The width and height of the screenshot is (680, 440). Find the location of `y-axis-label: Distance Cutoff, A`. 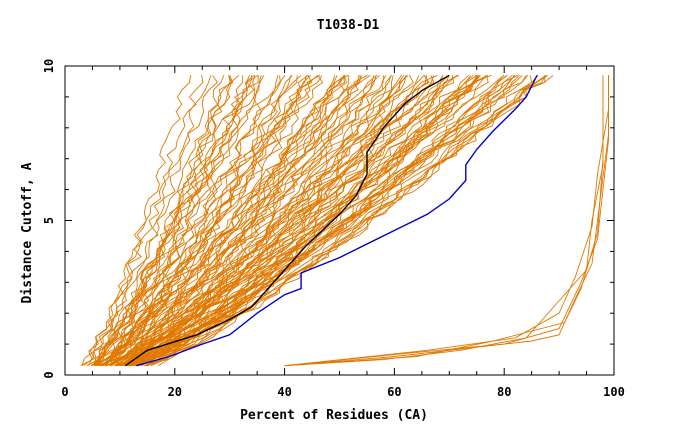

y-axis-label: Distance Cutoff, A is located at coordinates (27, 232).